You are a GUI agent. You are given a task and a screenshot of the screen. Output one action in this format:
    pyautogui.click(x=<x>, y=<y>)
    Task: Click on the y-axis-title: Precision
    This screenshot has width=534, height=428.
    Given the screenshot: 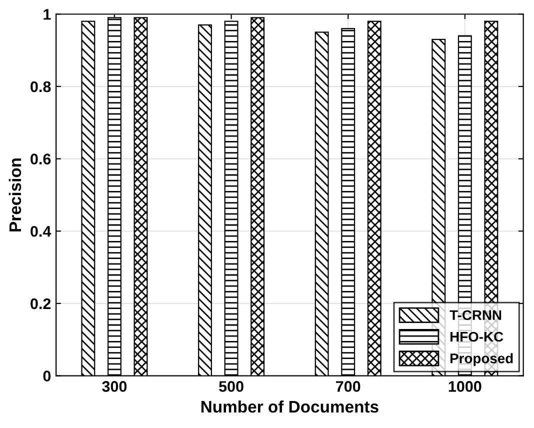 What is the action you would take?
    pyautogui.click(x=15, y=195)
    